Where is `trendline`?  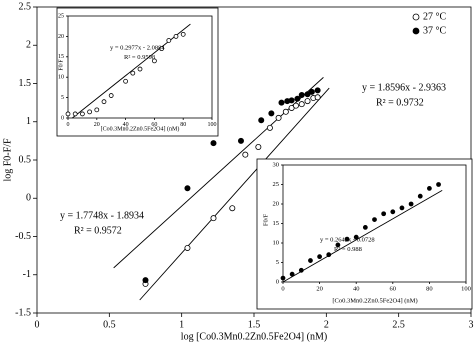 trendline is located at coordinates (362, 236).